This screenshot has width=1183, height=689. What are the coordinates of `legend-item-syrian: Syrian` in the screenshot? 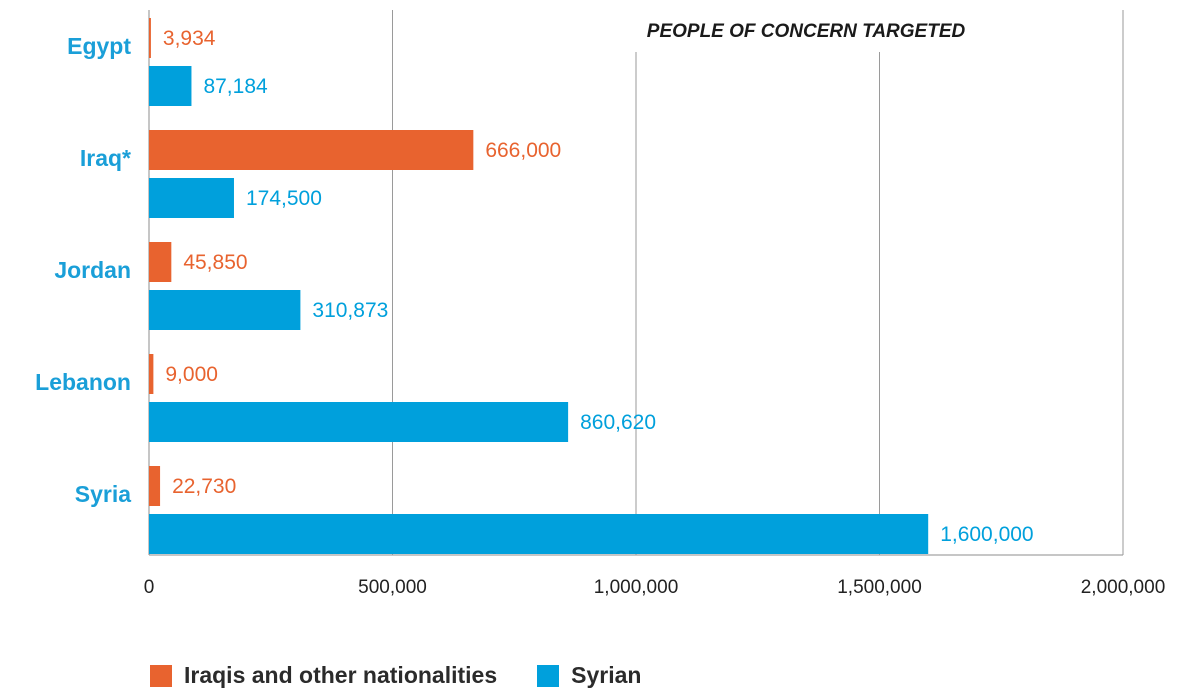 It's located at (589, 675).